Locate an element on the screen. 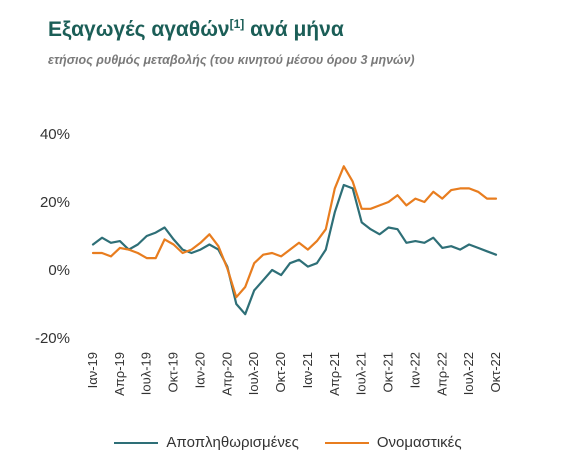 The width and height of the screenshot is (576, 464). legend-item-deflated: Αποπληθωρισμένες is located at coordinates (206, 442).